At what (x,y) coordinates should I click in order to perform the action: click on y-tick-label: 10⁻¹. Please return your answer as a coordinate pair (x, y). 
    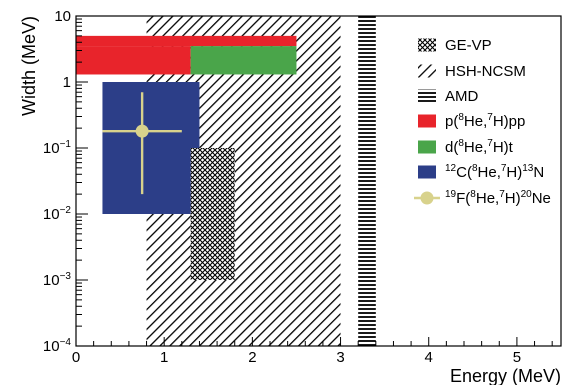
    Looking at the image, I should click on (57, 148).